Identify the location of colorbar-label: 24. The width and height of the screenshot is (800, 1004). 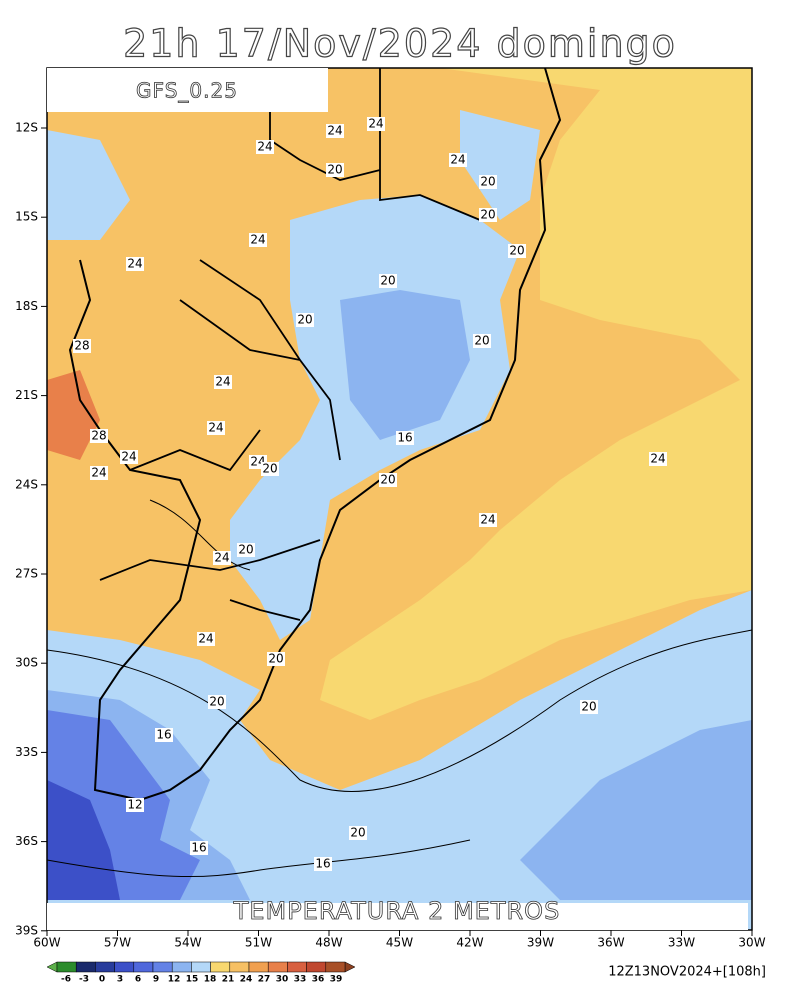
(246, 980).